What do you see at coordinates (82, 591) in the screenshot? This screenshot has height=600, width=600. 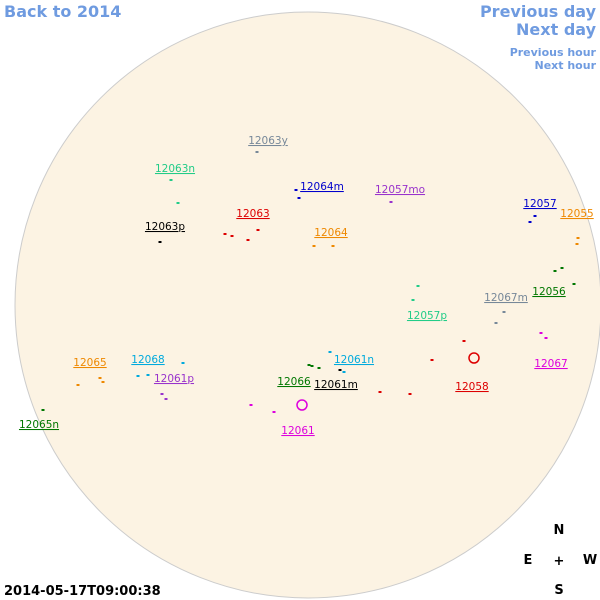 I see `timestamp: 2014-05-17T09:00:38` at bounding box center [82, 591].